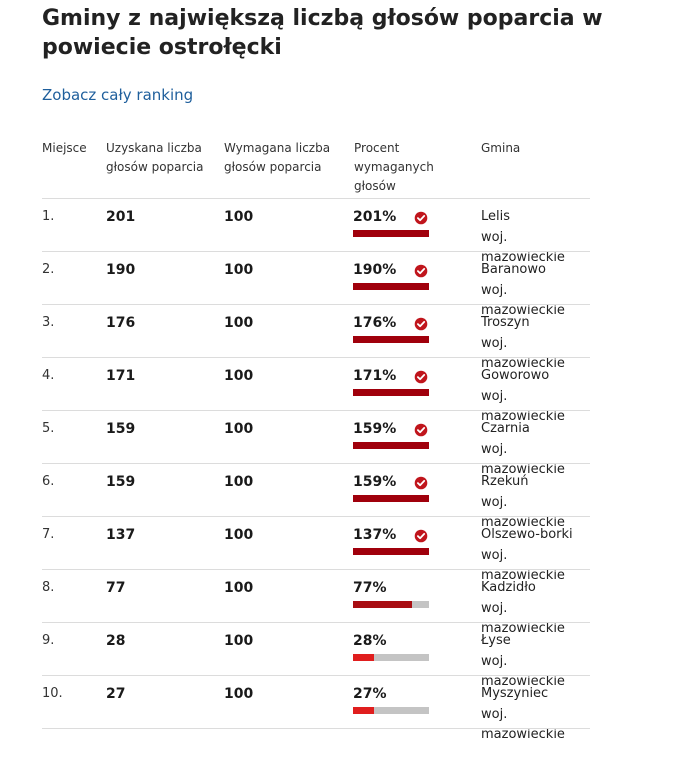  What do you see at coordinates (116, 588) in the screenshot?
I see `received-votes-cell: 77` at bounding box center [116, 588].